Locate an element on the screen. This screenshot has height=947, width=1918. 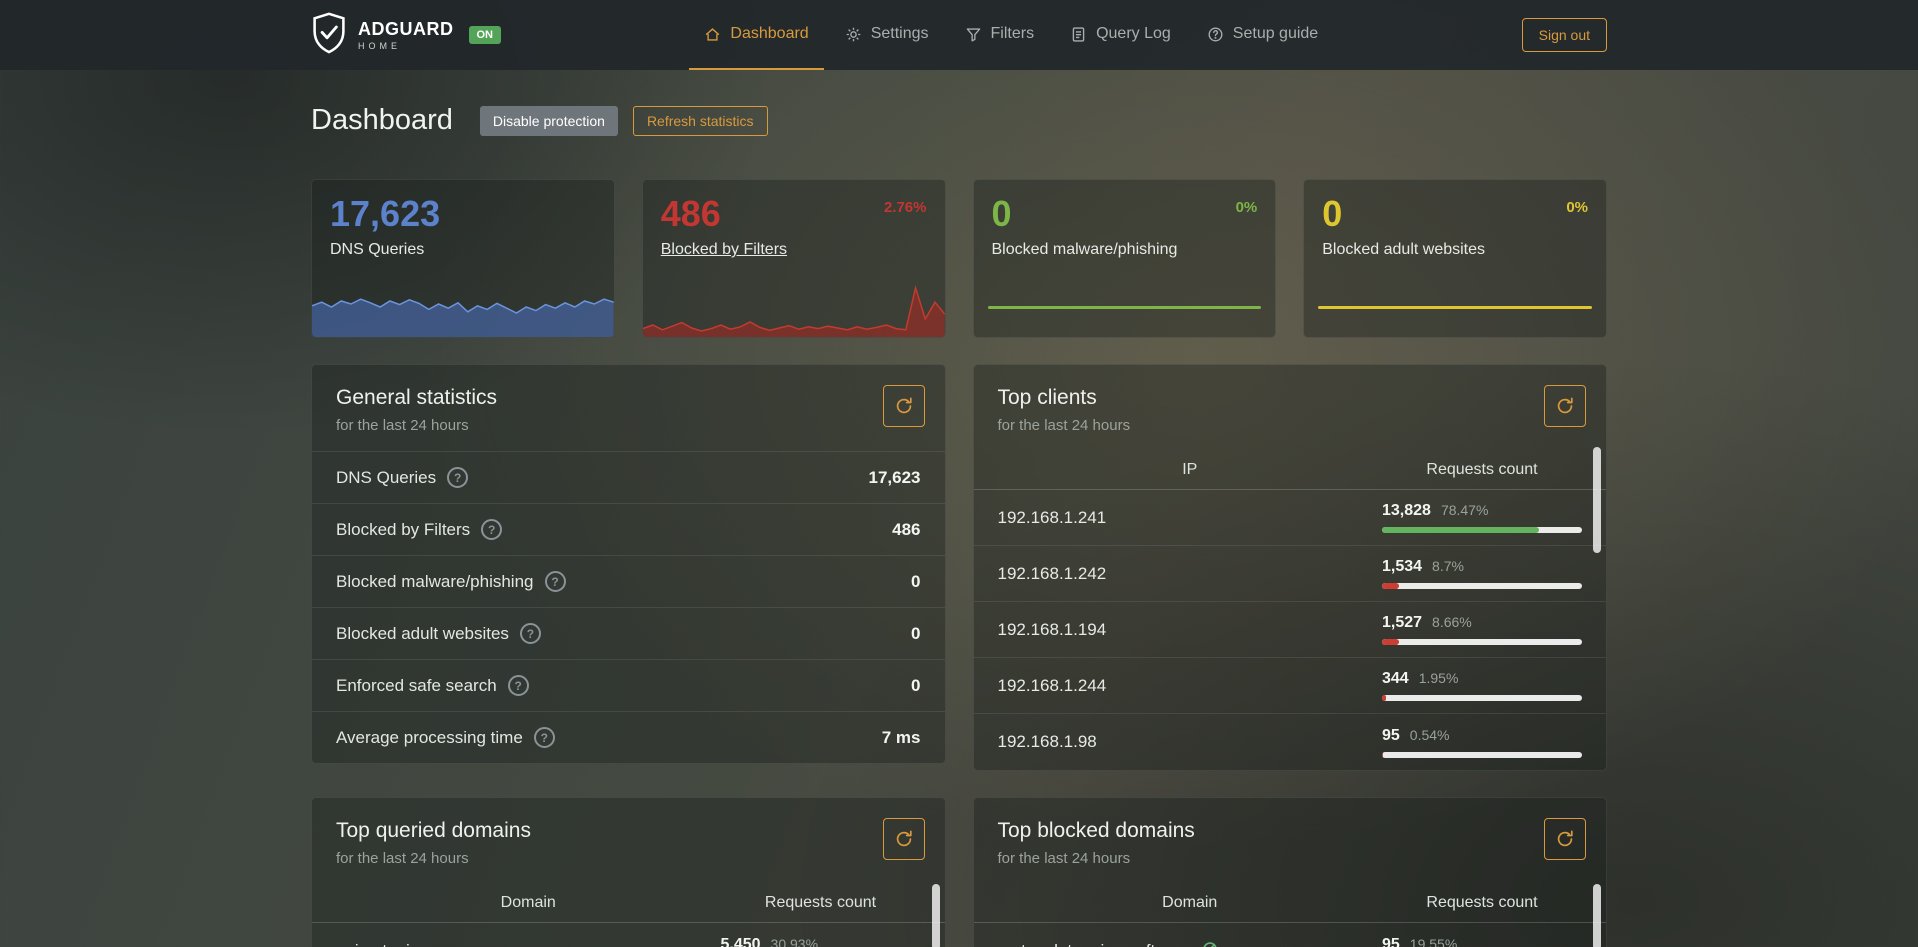
requests-count: 344 is located at coordinates (1395, 678).